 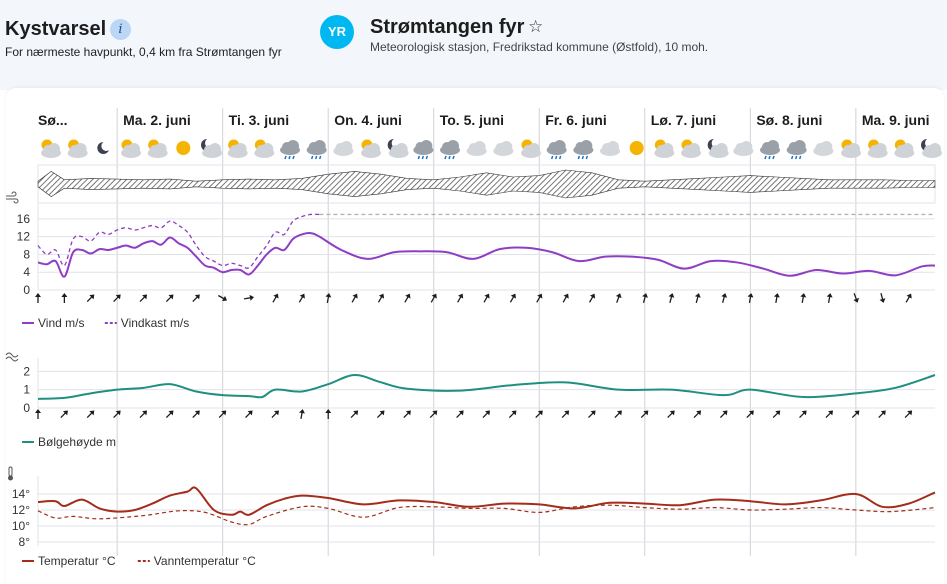 What do you see at coordinates (205, 561) in the screenshot?
I see `legend-label: Vanntemperatur °C` at bounding box center [205, 561].